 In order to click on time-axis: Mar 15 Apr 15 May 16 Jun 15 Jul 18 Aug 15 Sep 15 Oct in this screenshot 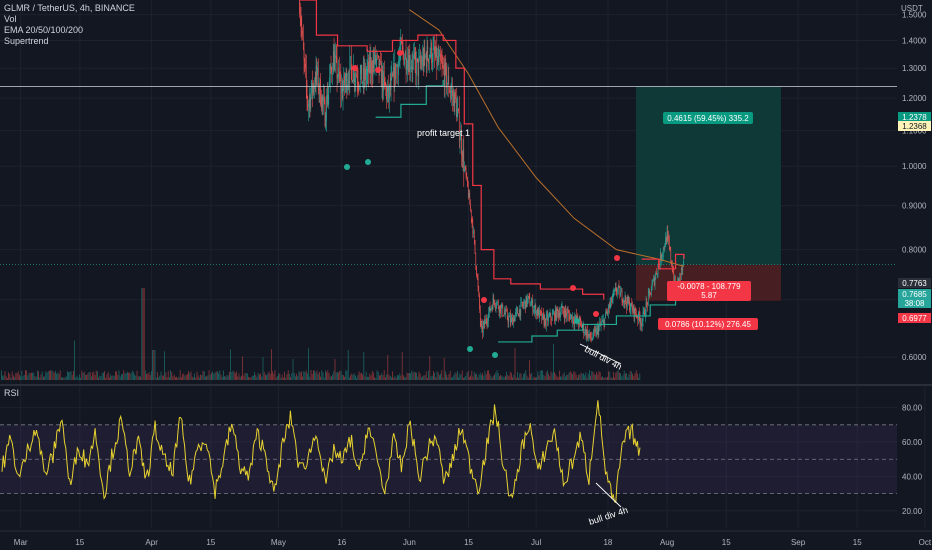, I will do `click(466, 540)`.